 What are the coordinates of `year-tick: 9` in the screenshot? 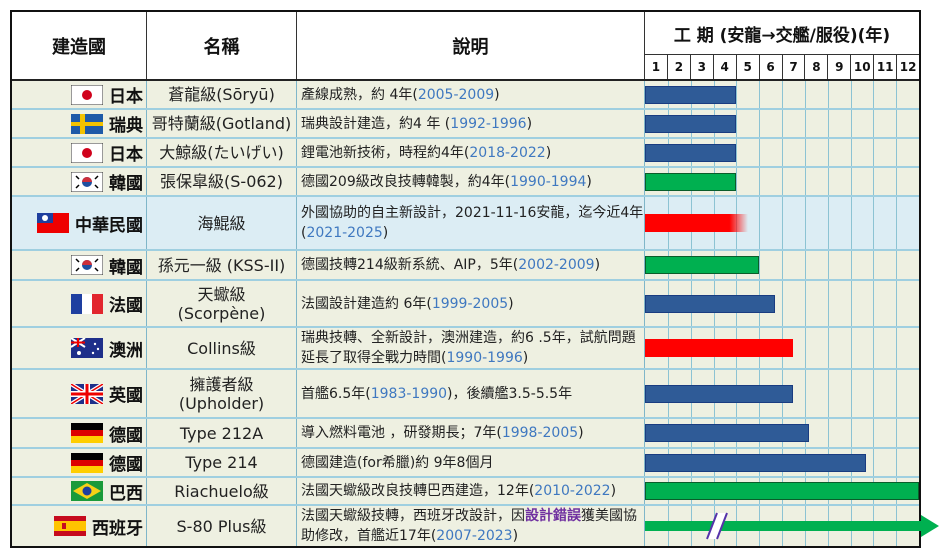 It's located at (840, 67).